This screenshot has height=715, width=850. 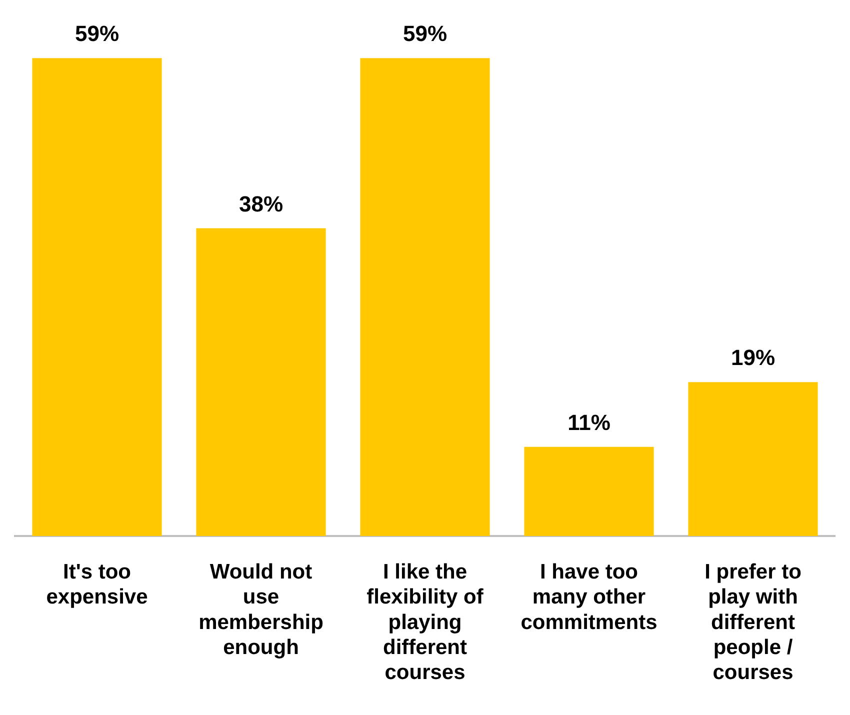 I want to click on x-tick-label: I prefer to play with different people / courses, so click(x=753, y=622).